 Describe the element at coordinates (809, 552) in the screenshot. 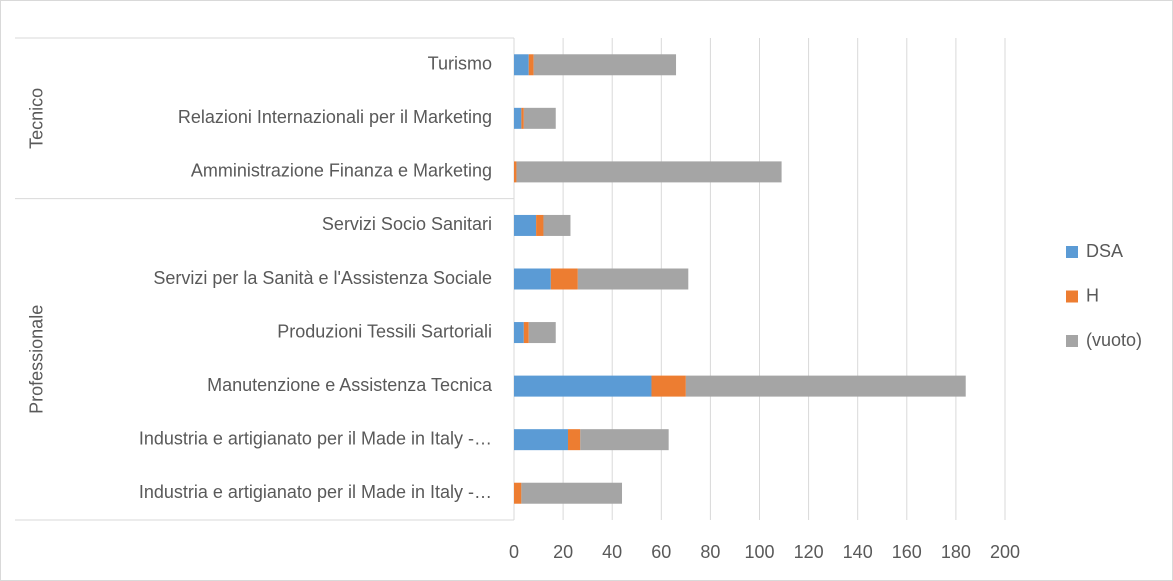

I see `x-tick-label: 120` at that location.